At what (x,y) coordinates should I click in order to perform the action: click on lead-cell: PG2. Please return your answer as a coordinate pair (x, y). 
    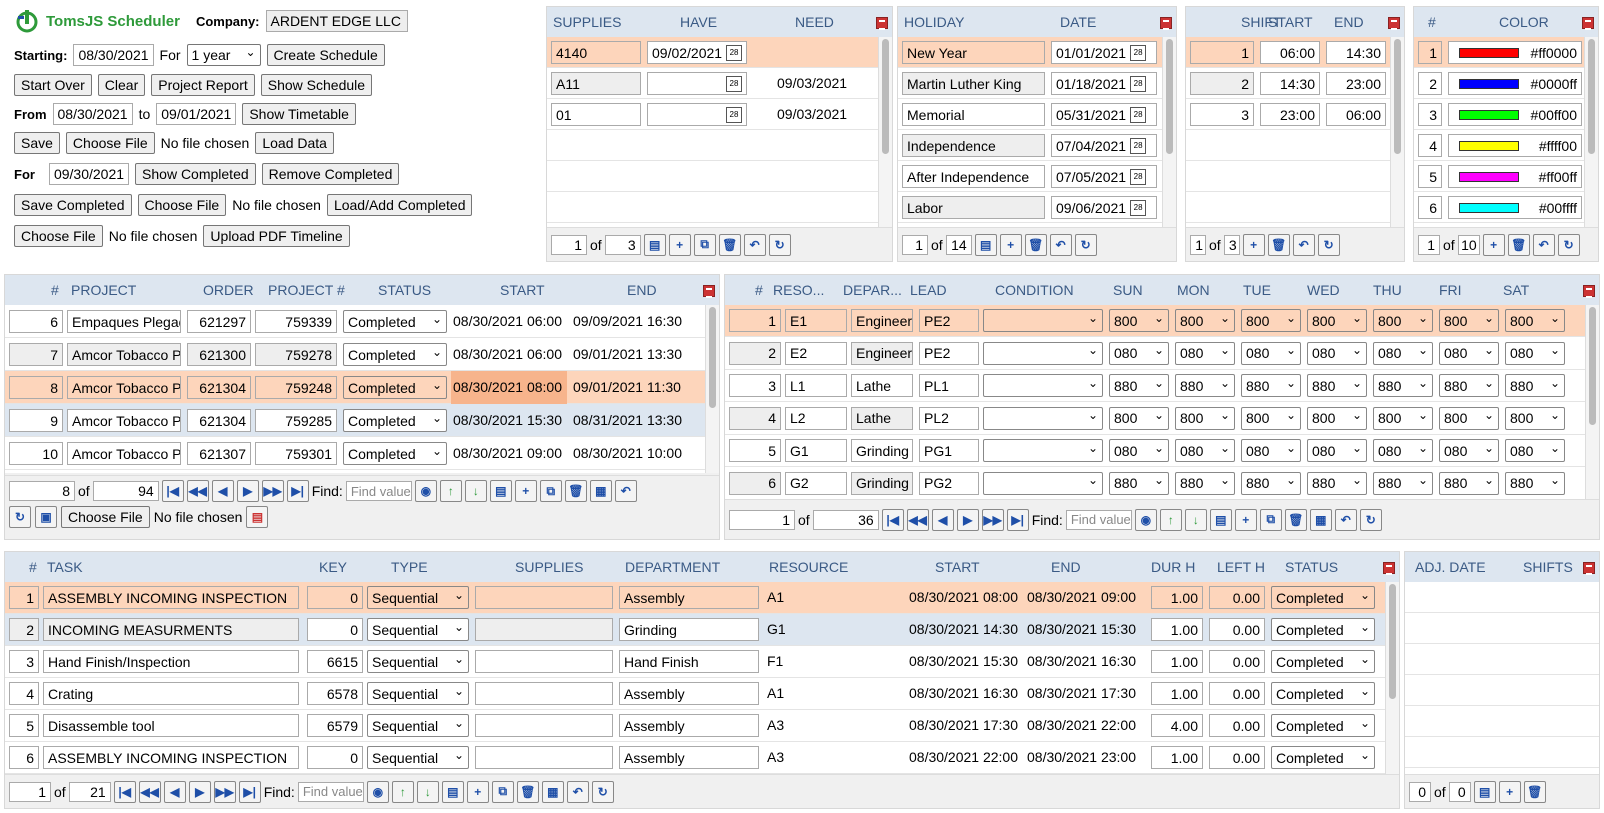
    Looking at the image, I should click on (949, 483).